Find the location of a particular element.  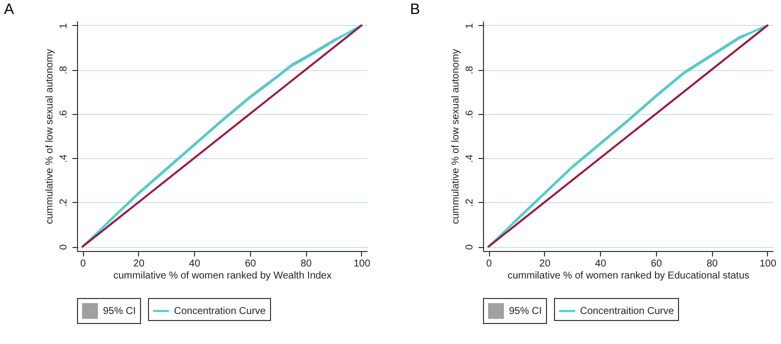

chart-title: B is located at coordinates (415, 9).